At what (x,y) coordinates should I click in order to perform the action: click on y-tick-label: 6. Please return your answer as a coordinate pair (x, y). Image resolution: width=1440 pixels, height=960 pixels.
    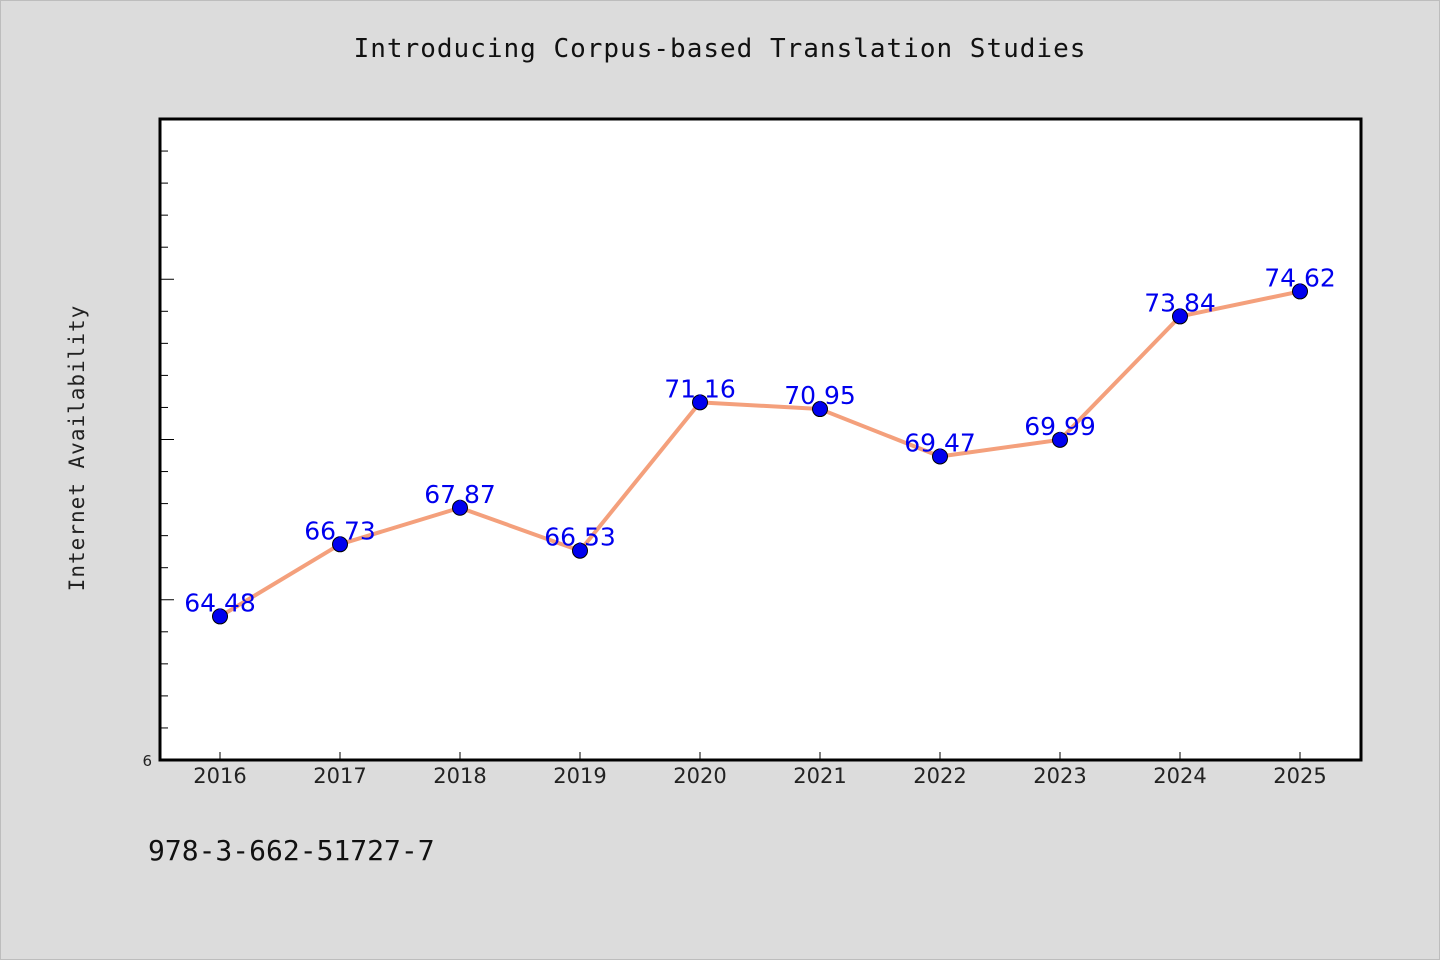
    Looking at the image, I should click on (147, 761).